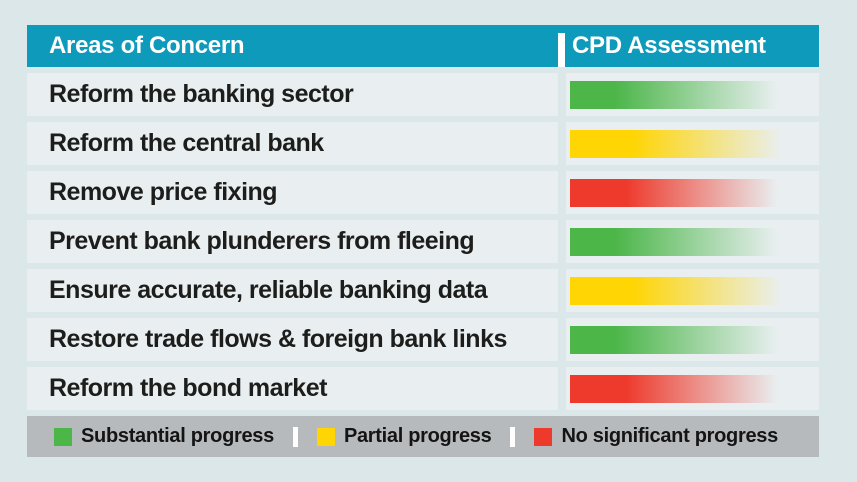 Image resolution: width=857 pixels, height=482 pixels. I want to click on legend-label: No significant progress, so click(669, 436).